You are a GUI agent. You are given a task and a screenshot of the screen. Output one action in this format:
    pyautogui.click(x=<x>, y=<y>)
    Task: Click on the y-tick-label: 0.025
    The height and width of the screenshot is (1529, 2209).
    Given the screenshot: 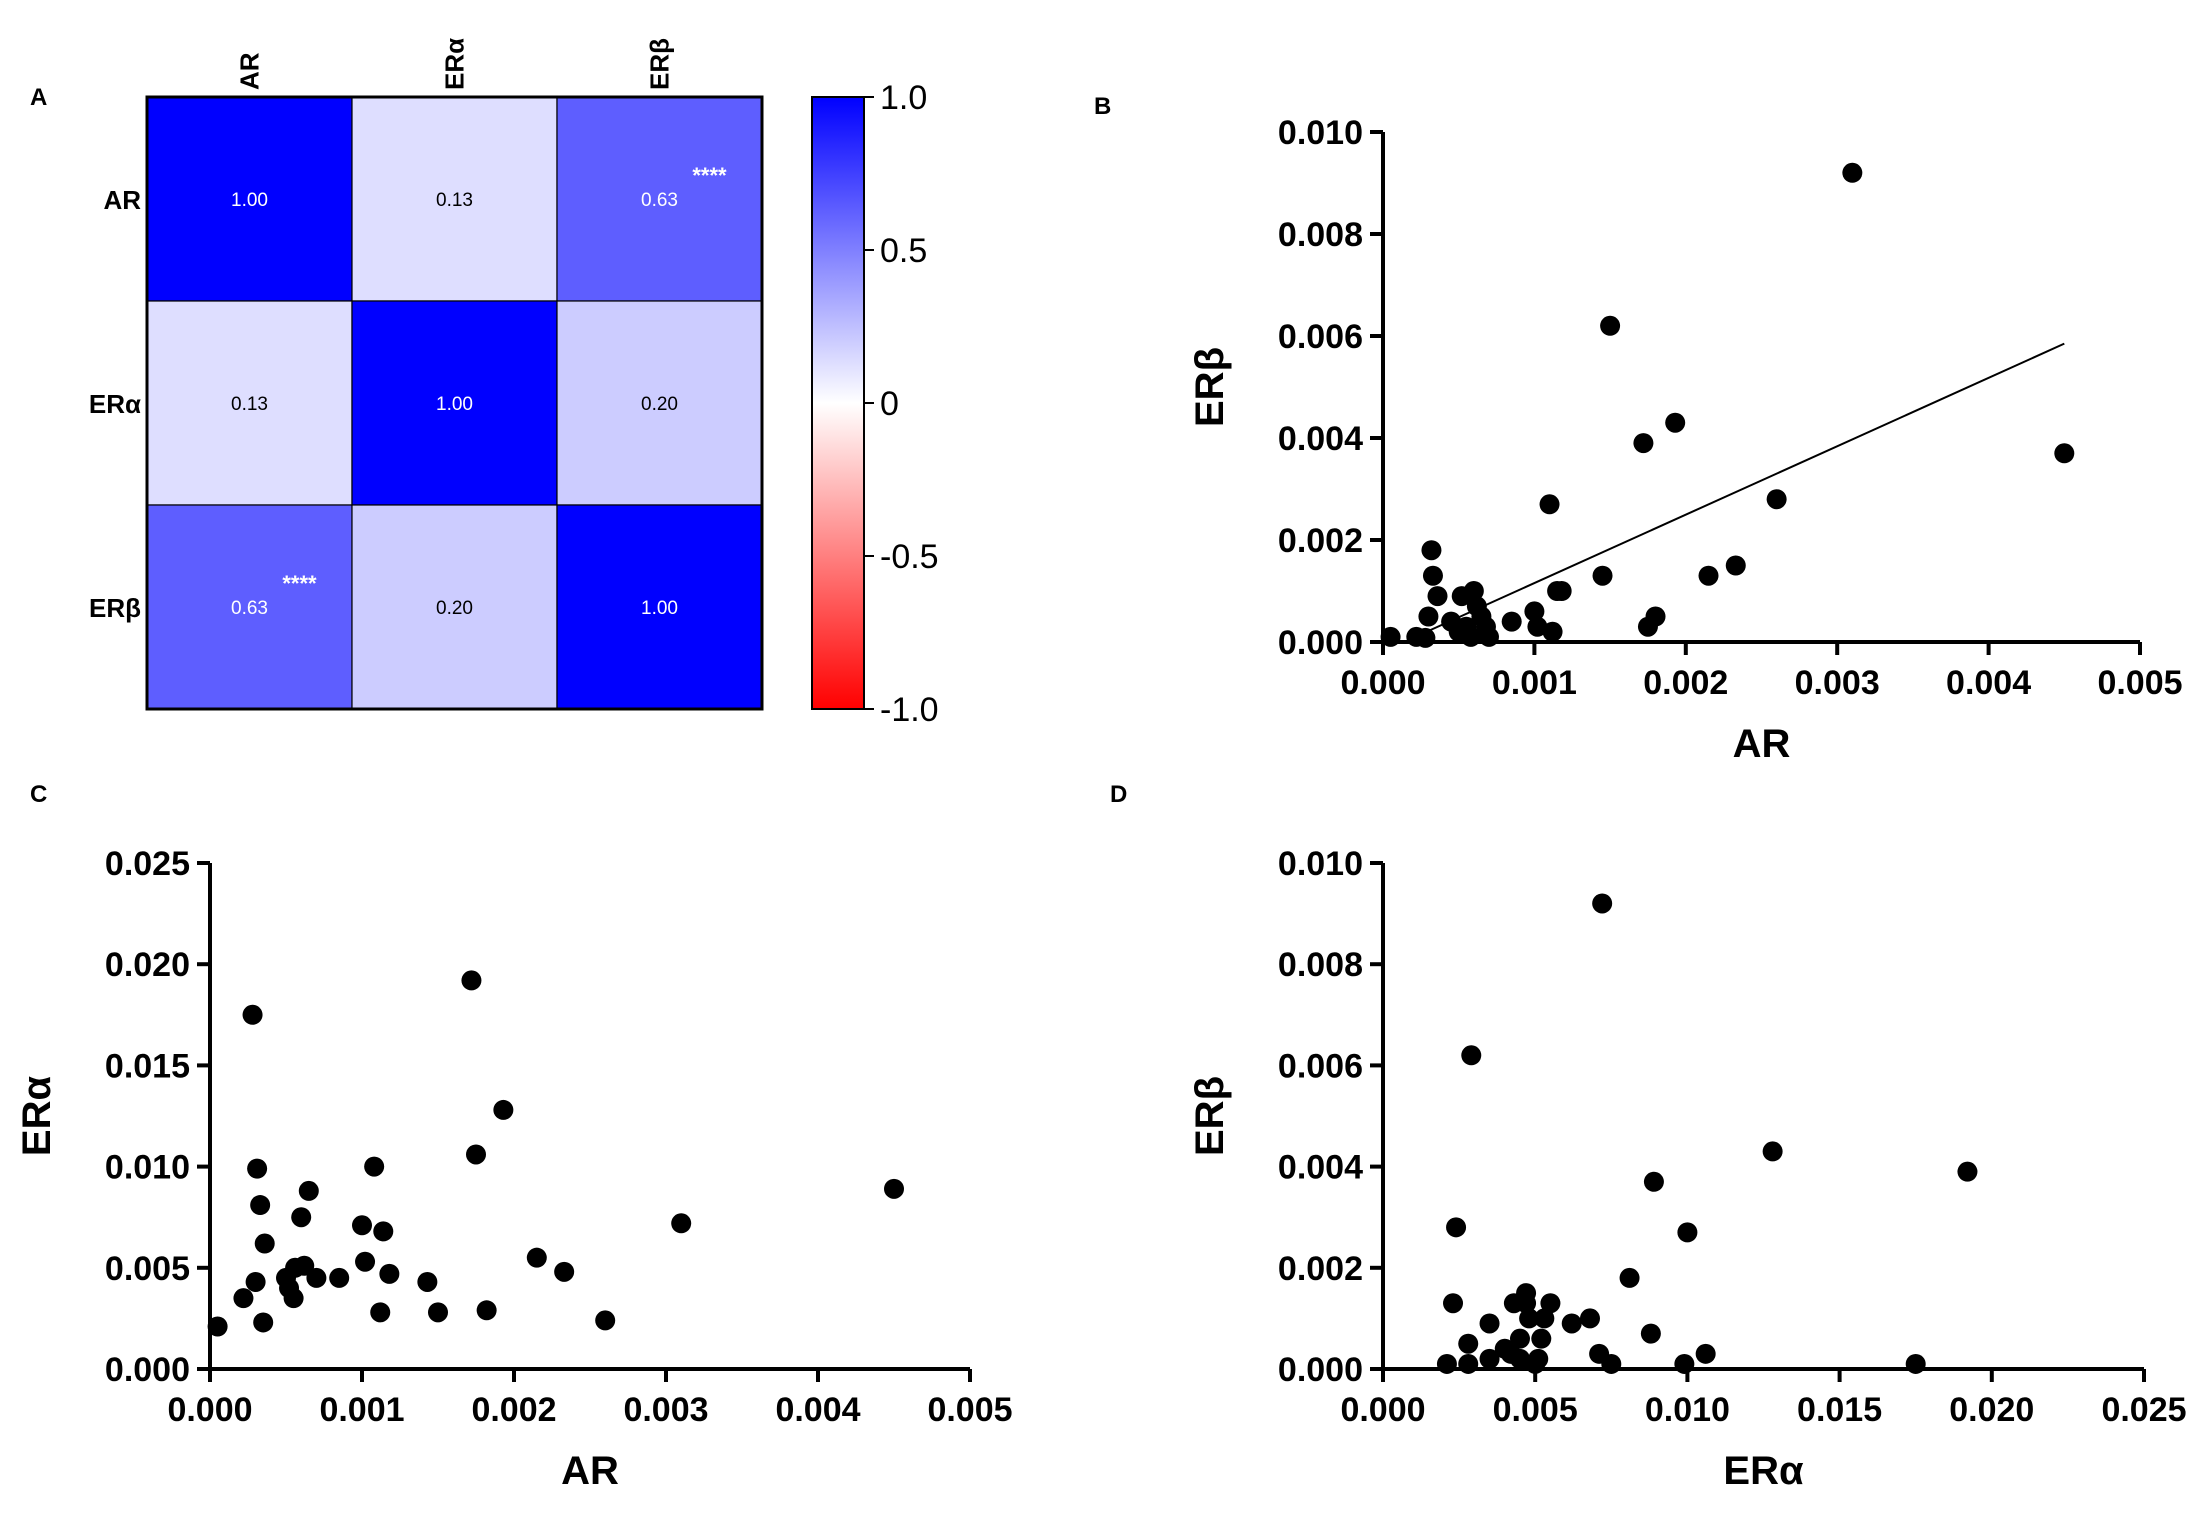 What is the action you would take?
    pyautogui.click(x=147, y=864)
    